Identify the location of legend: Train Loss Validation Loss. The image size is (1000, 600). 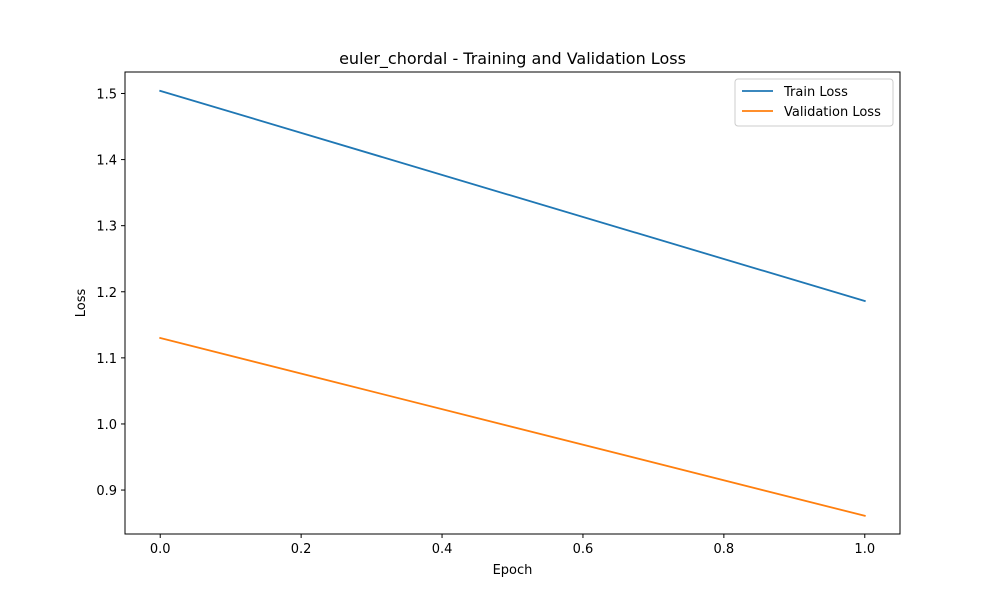
(814, 102).